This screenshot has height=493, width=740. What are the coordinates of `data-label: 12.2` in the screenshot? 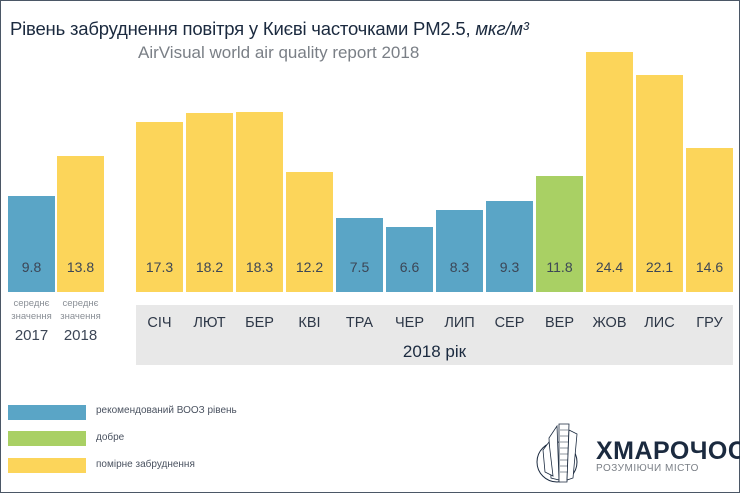 It's located at (309, 267).